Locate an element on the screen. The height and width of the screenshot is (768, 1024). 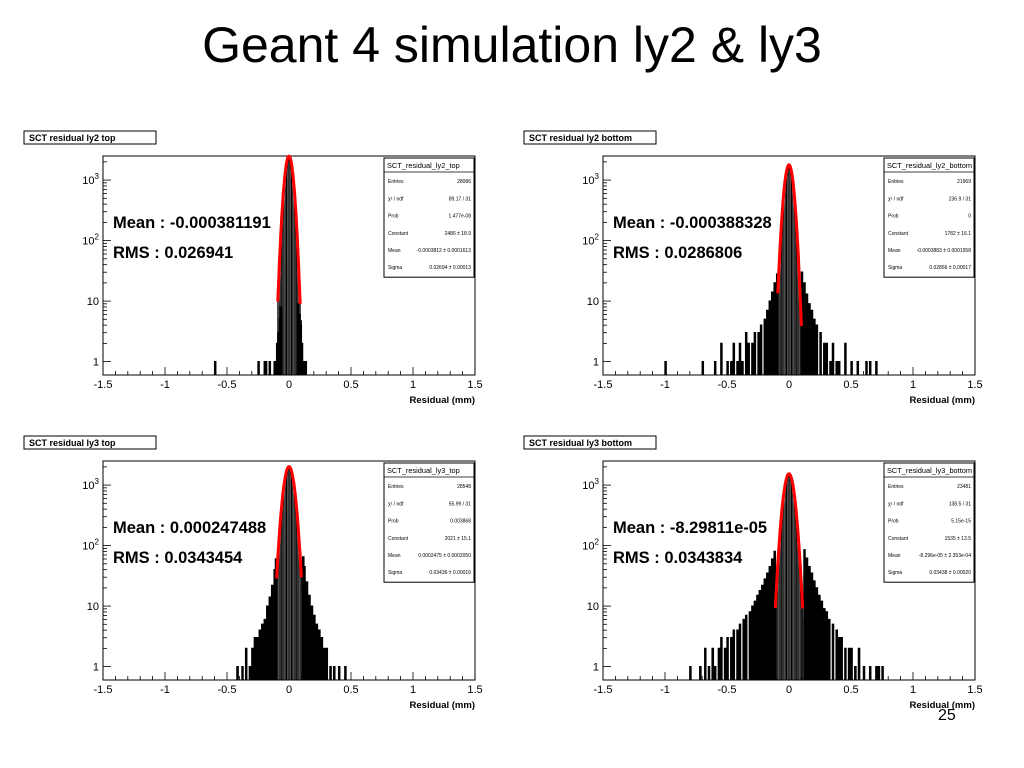
mean-annotation: Mean : 0.000247488 is located at coordinates (189, 528).